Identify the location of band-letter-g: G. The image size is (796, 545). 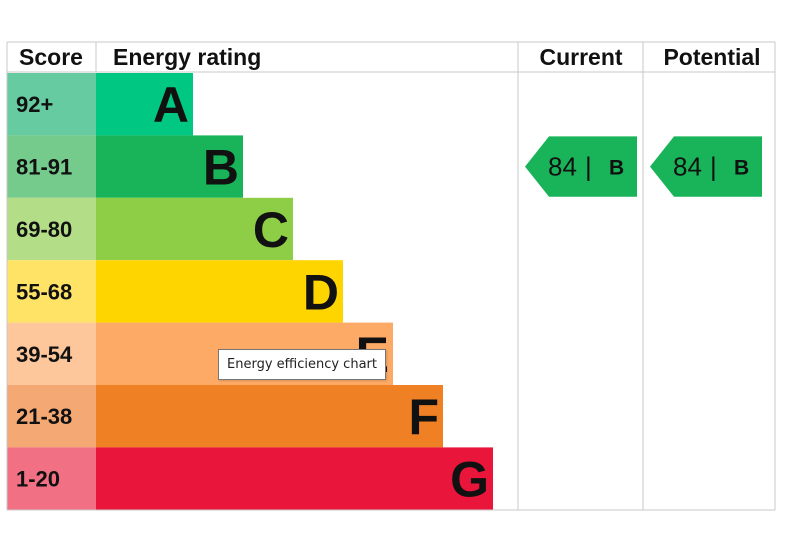
(469, 480).